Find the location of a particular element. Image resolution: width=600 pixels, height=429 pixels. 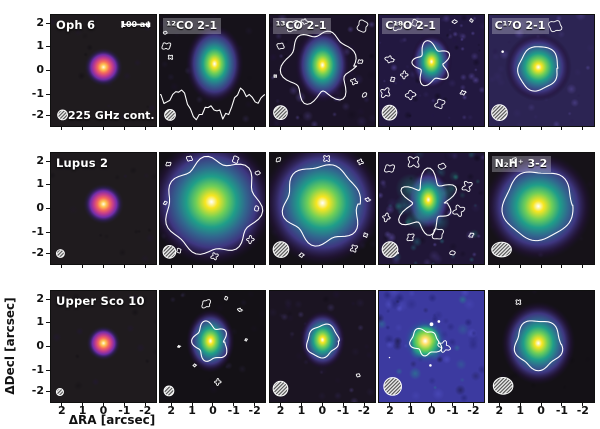

panel-uppersco10-12co is located at coordinates (213, 346).